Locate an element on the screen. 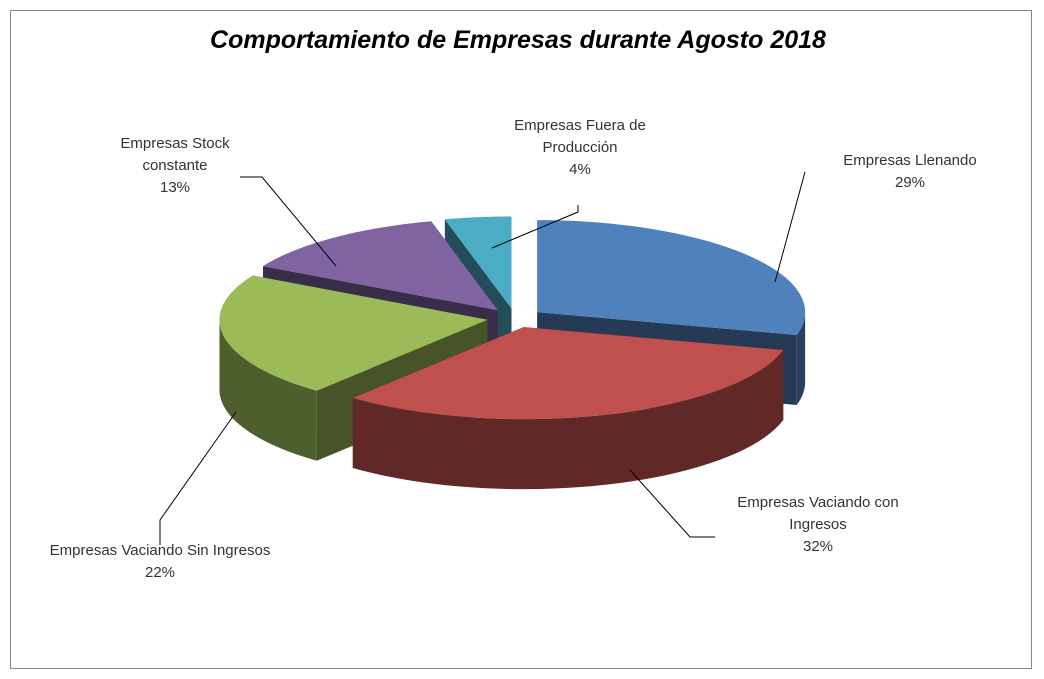 The image size is (1044, 679). value-label: 32% is located at coordinates (818, 546).